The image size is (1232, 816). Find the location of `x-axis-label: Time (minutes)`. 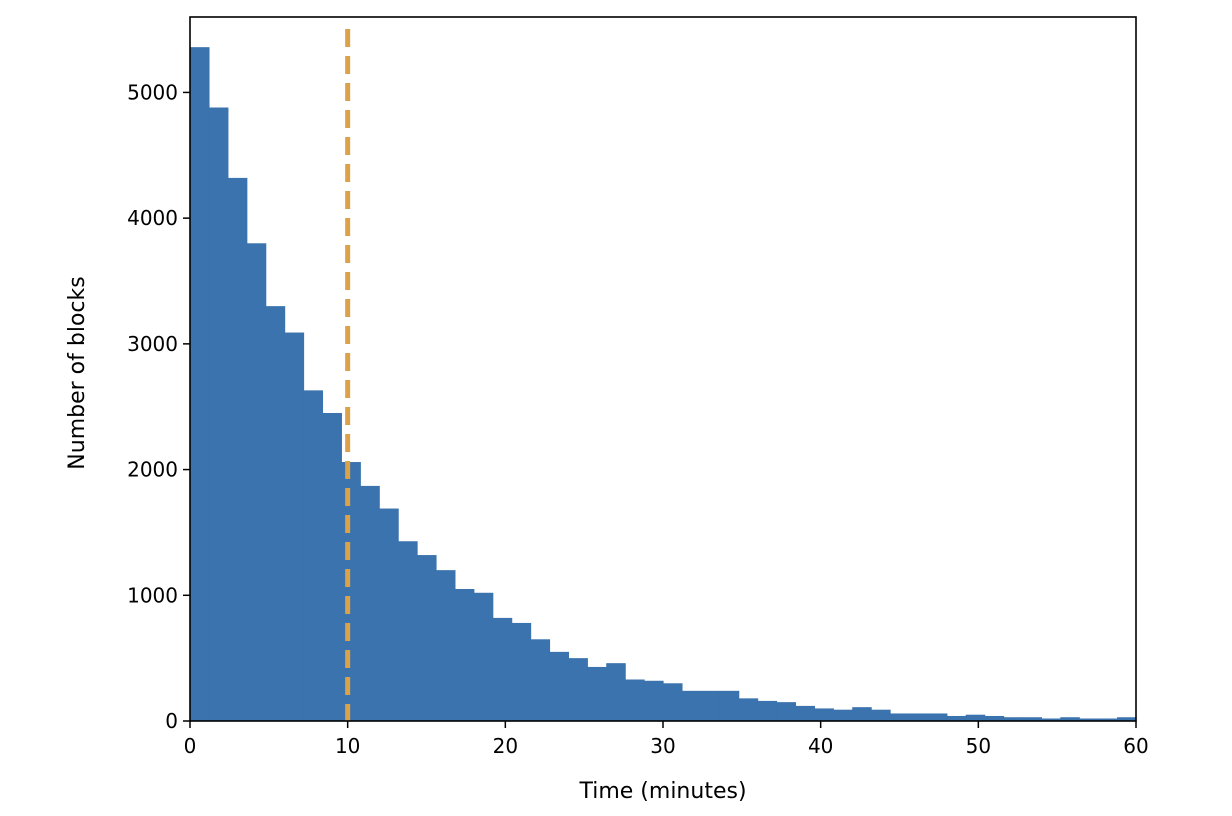

x-axis-label: Time (minutes) is located at coordinates (662, 791).